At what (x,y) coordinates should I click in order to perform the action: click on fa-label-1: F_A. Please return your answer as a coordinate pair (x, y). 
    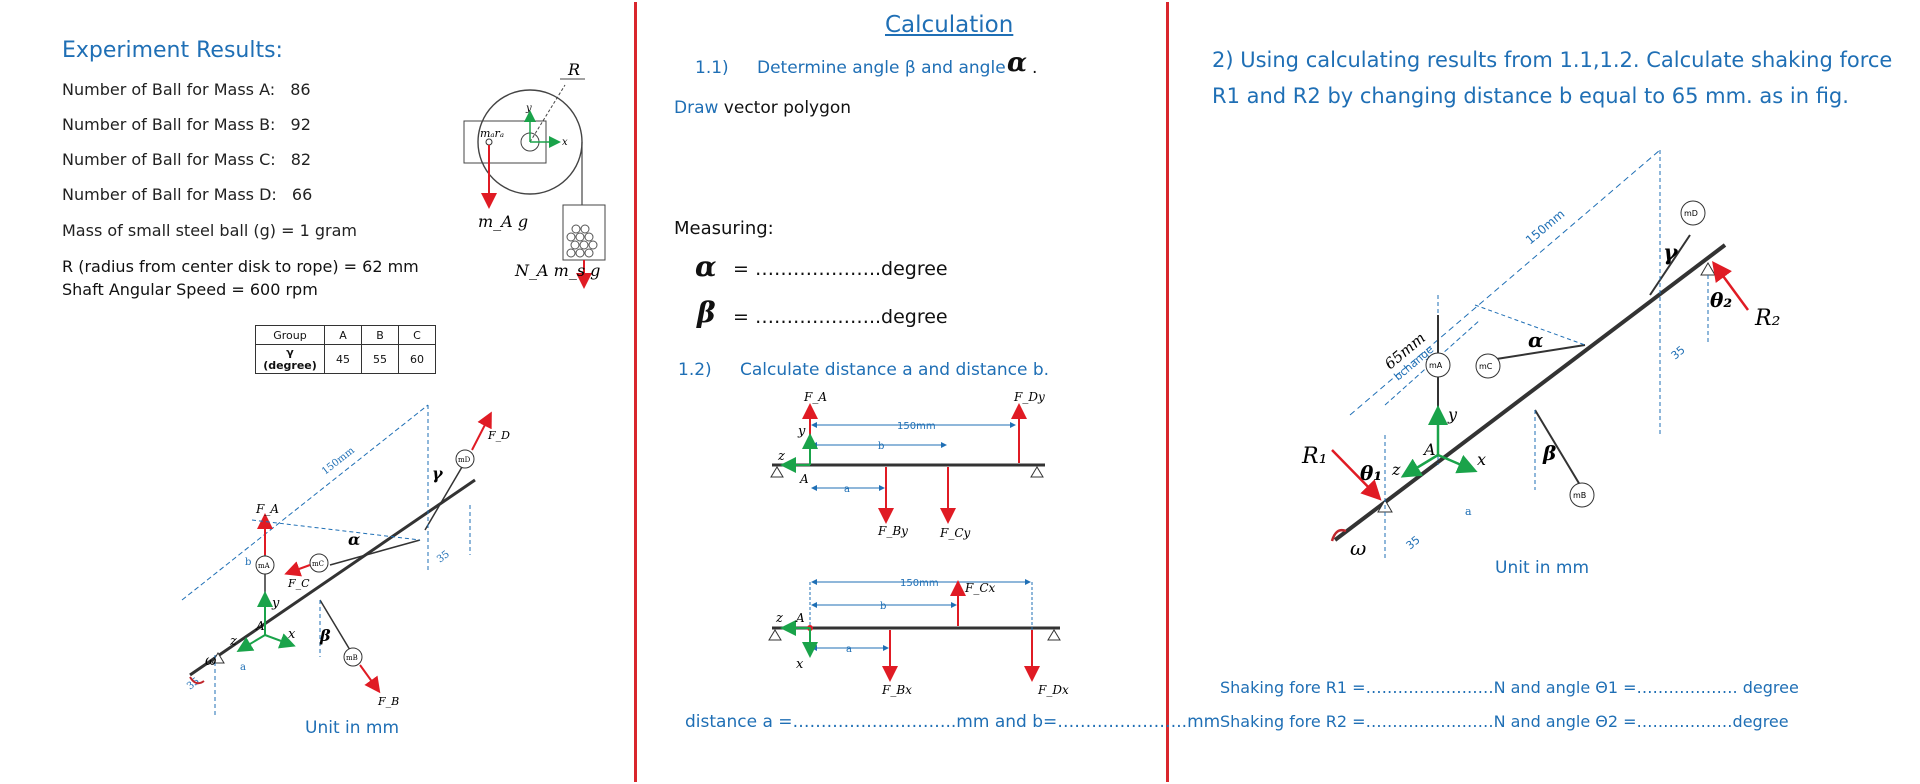
    Looking at the image, I should click on (815, 397).